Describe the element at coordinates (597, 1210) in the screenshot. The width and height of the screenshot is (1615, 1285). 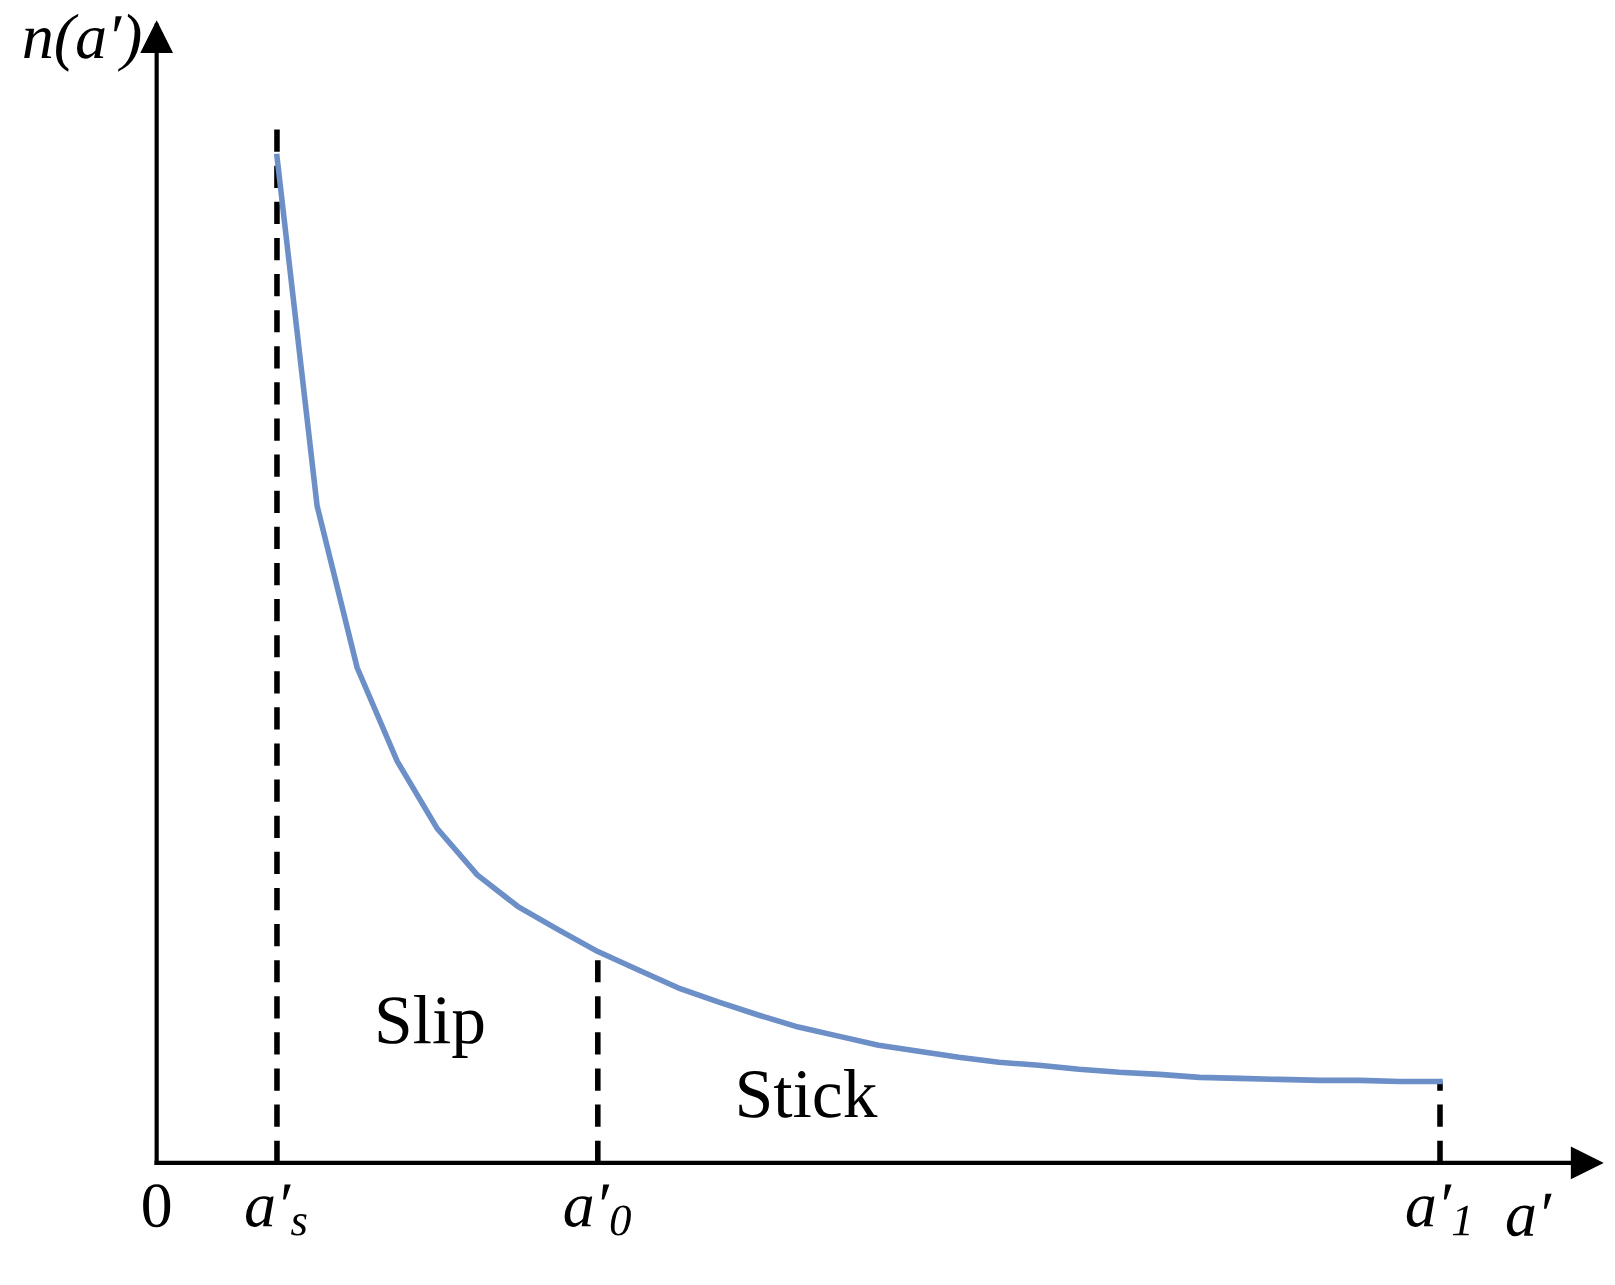
I see `x-tick-label: a′$_{0}$` at that location.